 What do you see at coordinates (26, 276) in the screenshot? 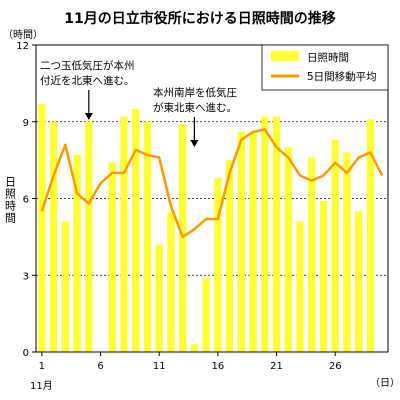
I see `y-tick-label-3: 3` at bounding box center [26, 276].